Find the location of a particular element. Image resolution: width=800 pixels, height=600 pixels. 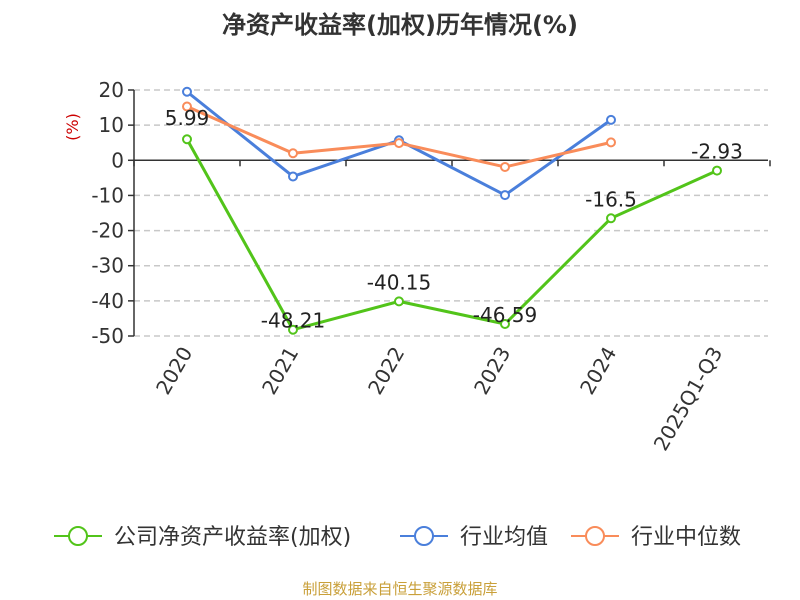

y-tick-label: 0 is located at coordinates (117, 160).